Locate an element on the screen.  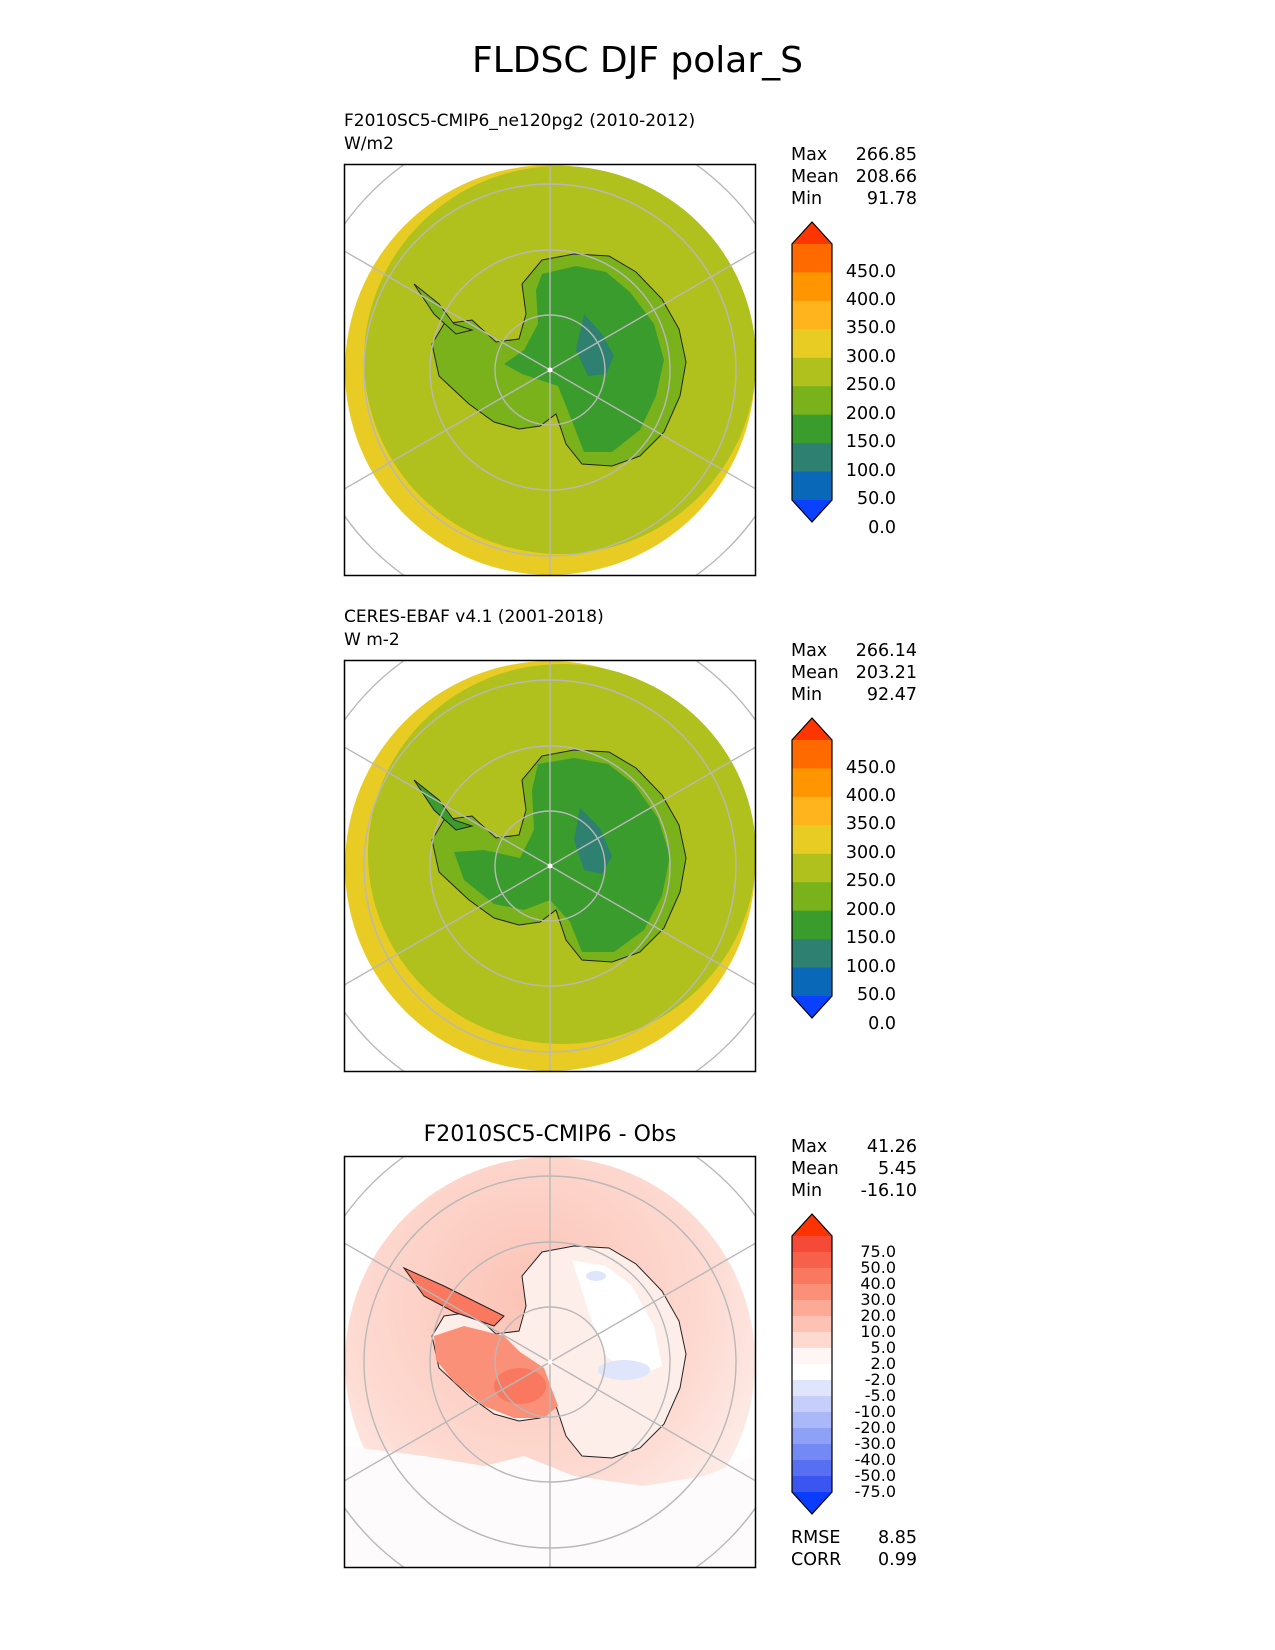
panel3-difference-map is located at coordinates (550, 1362).